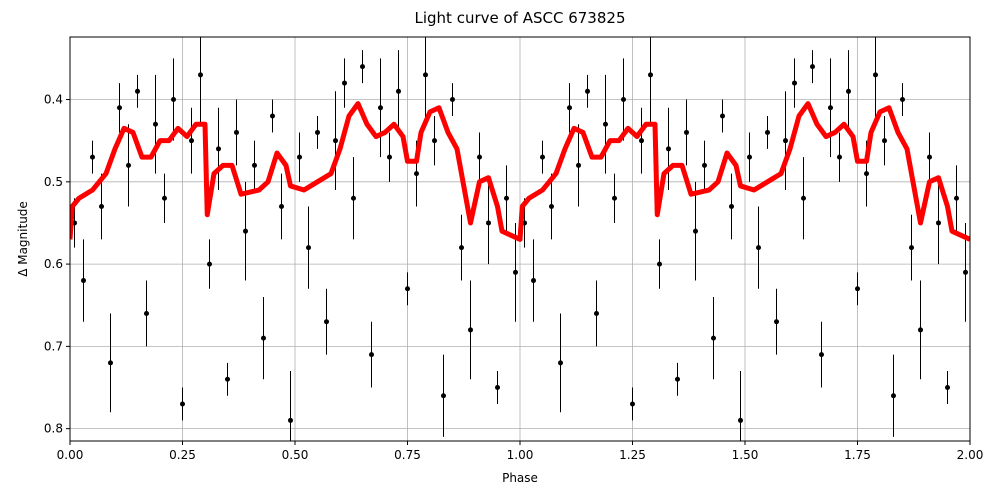  What do you see at coordinates (520, 18) in the screenshot?
I see `chart-title: Light curve of ASCC 673825` at bounding box center [520, 18].